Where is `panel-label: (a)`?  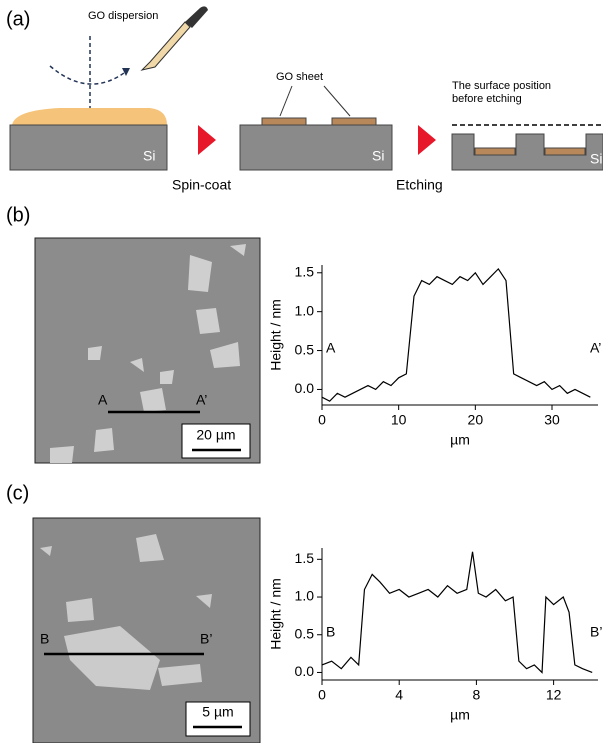
panel-label: (a) is located at coordinates (18, 19).